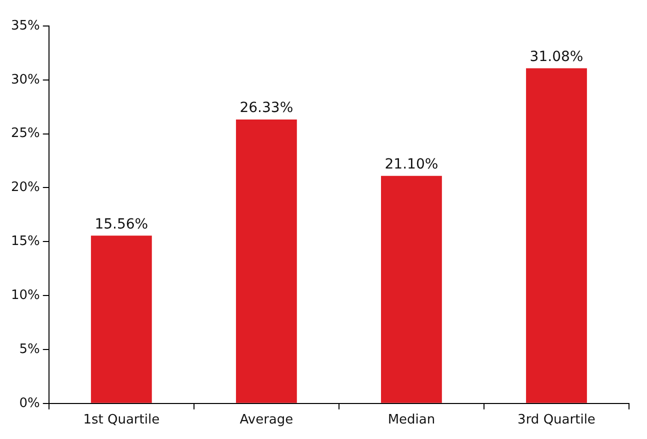 Image resolution: width=647 pixels, height=439 pixels. What do you see at coordinates (412, 420) in the screenshot?
I see `x-tick-label: Median` at bounding box center [412, 420].